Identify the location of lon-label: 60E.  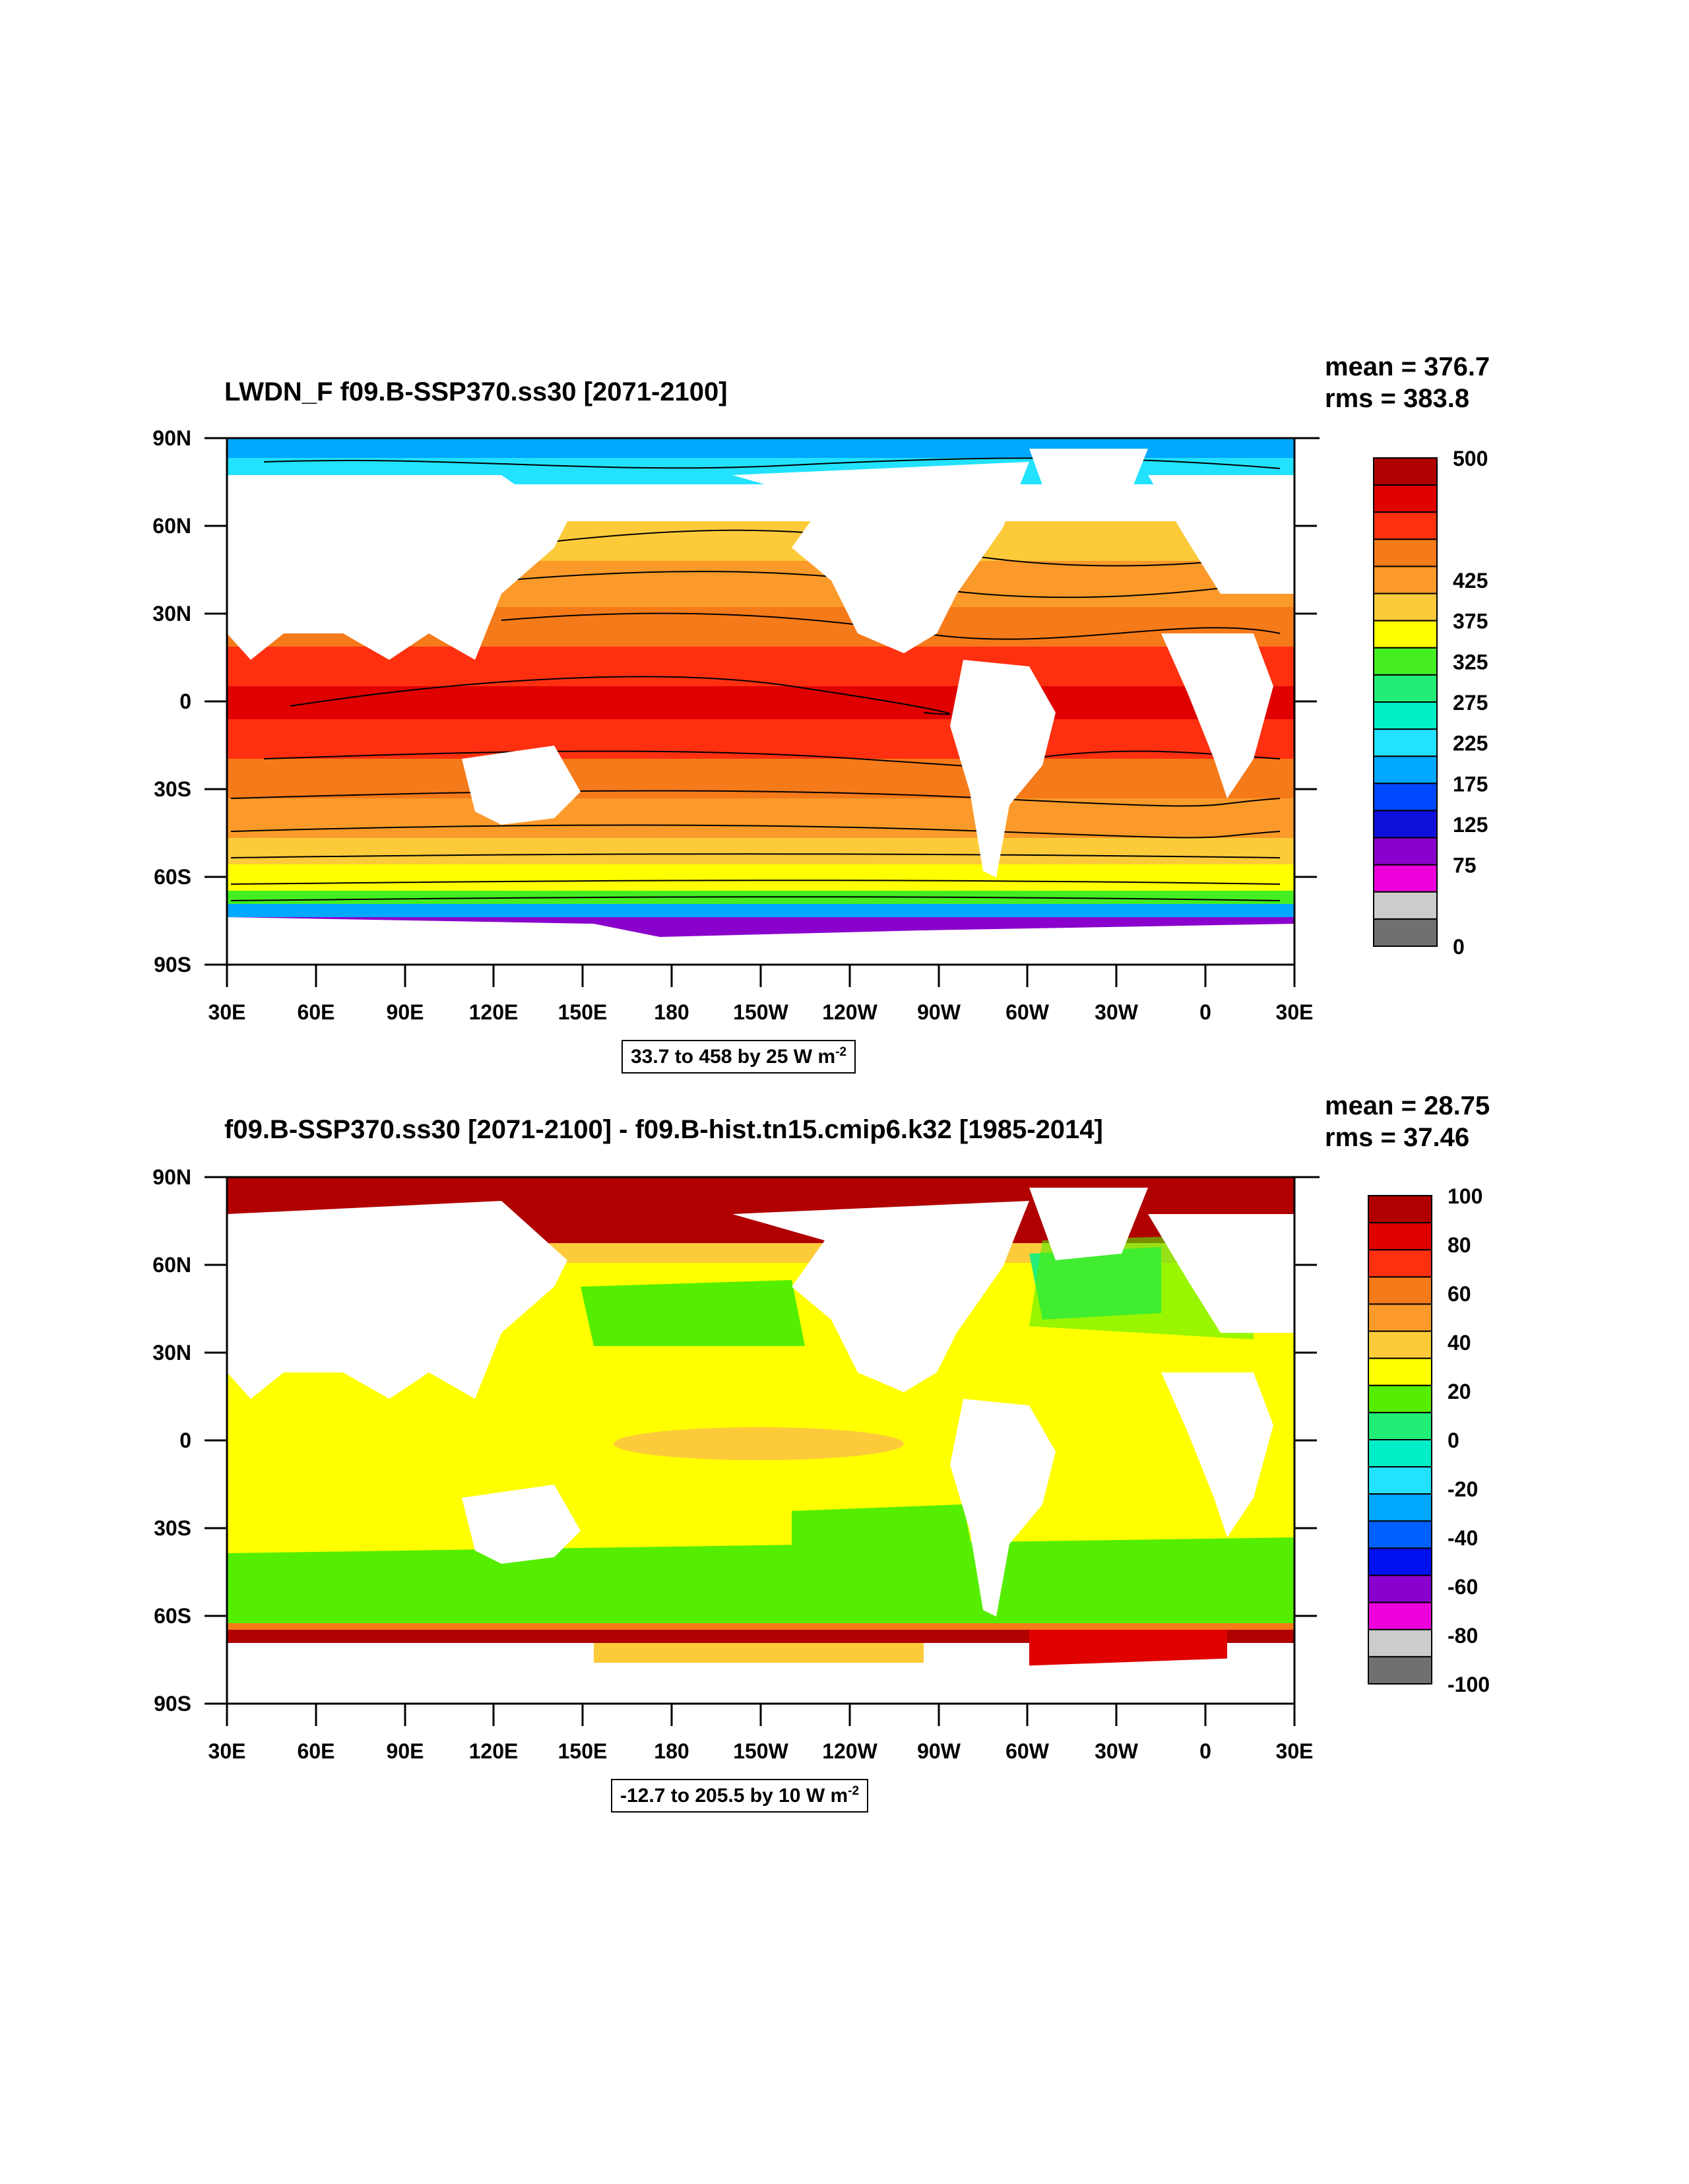
(316, 1012).